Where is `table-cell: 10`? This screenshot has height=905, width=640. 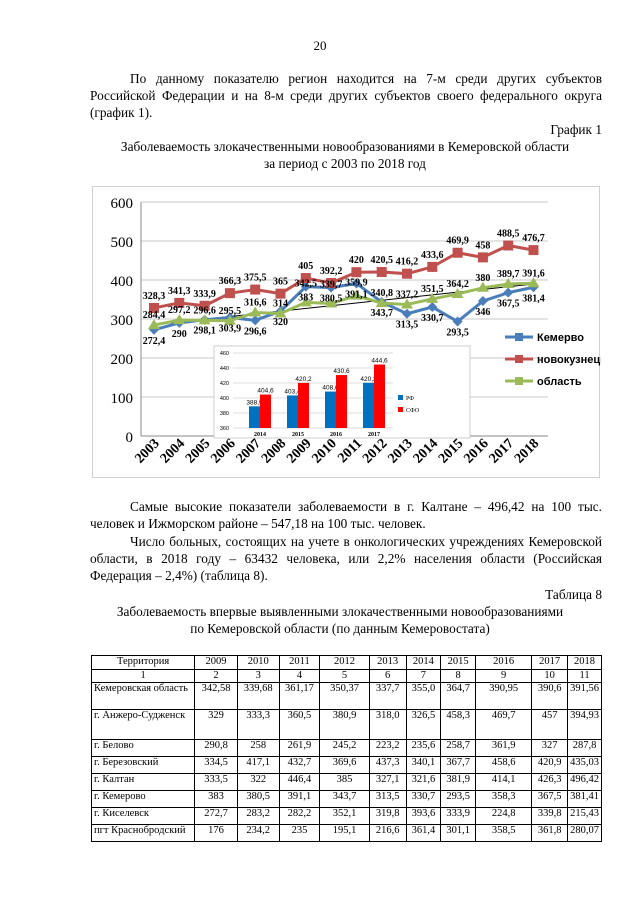
table-cell: 10 is located at coordinates (550, 676).